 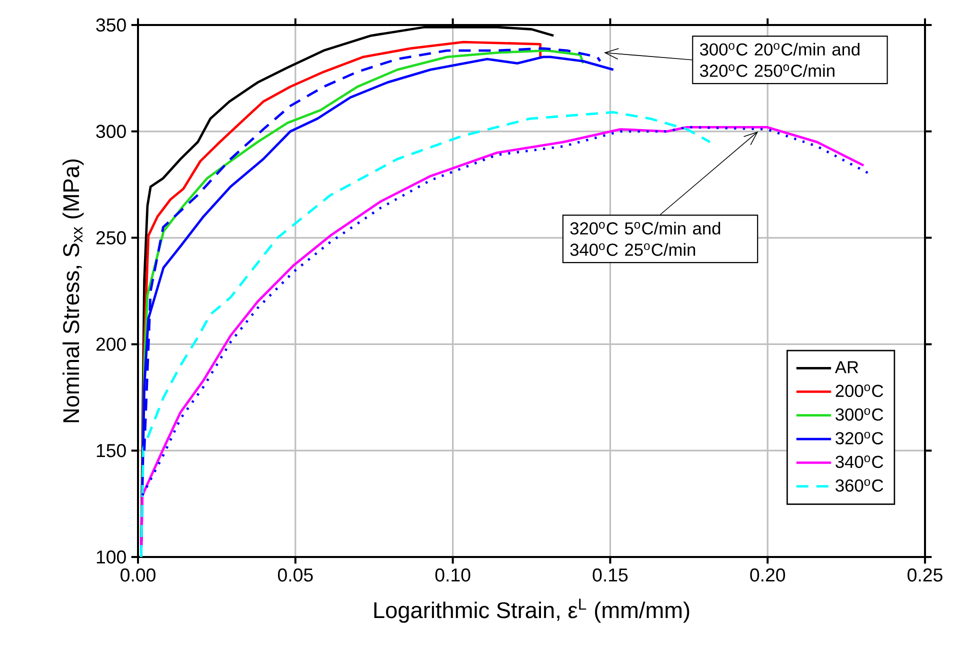 I want to click on y-axis-title: Nominal Stress, S$_{xx}$ (MPa), so click(x=73, y=290).